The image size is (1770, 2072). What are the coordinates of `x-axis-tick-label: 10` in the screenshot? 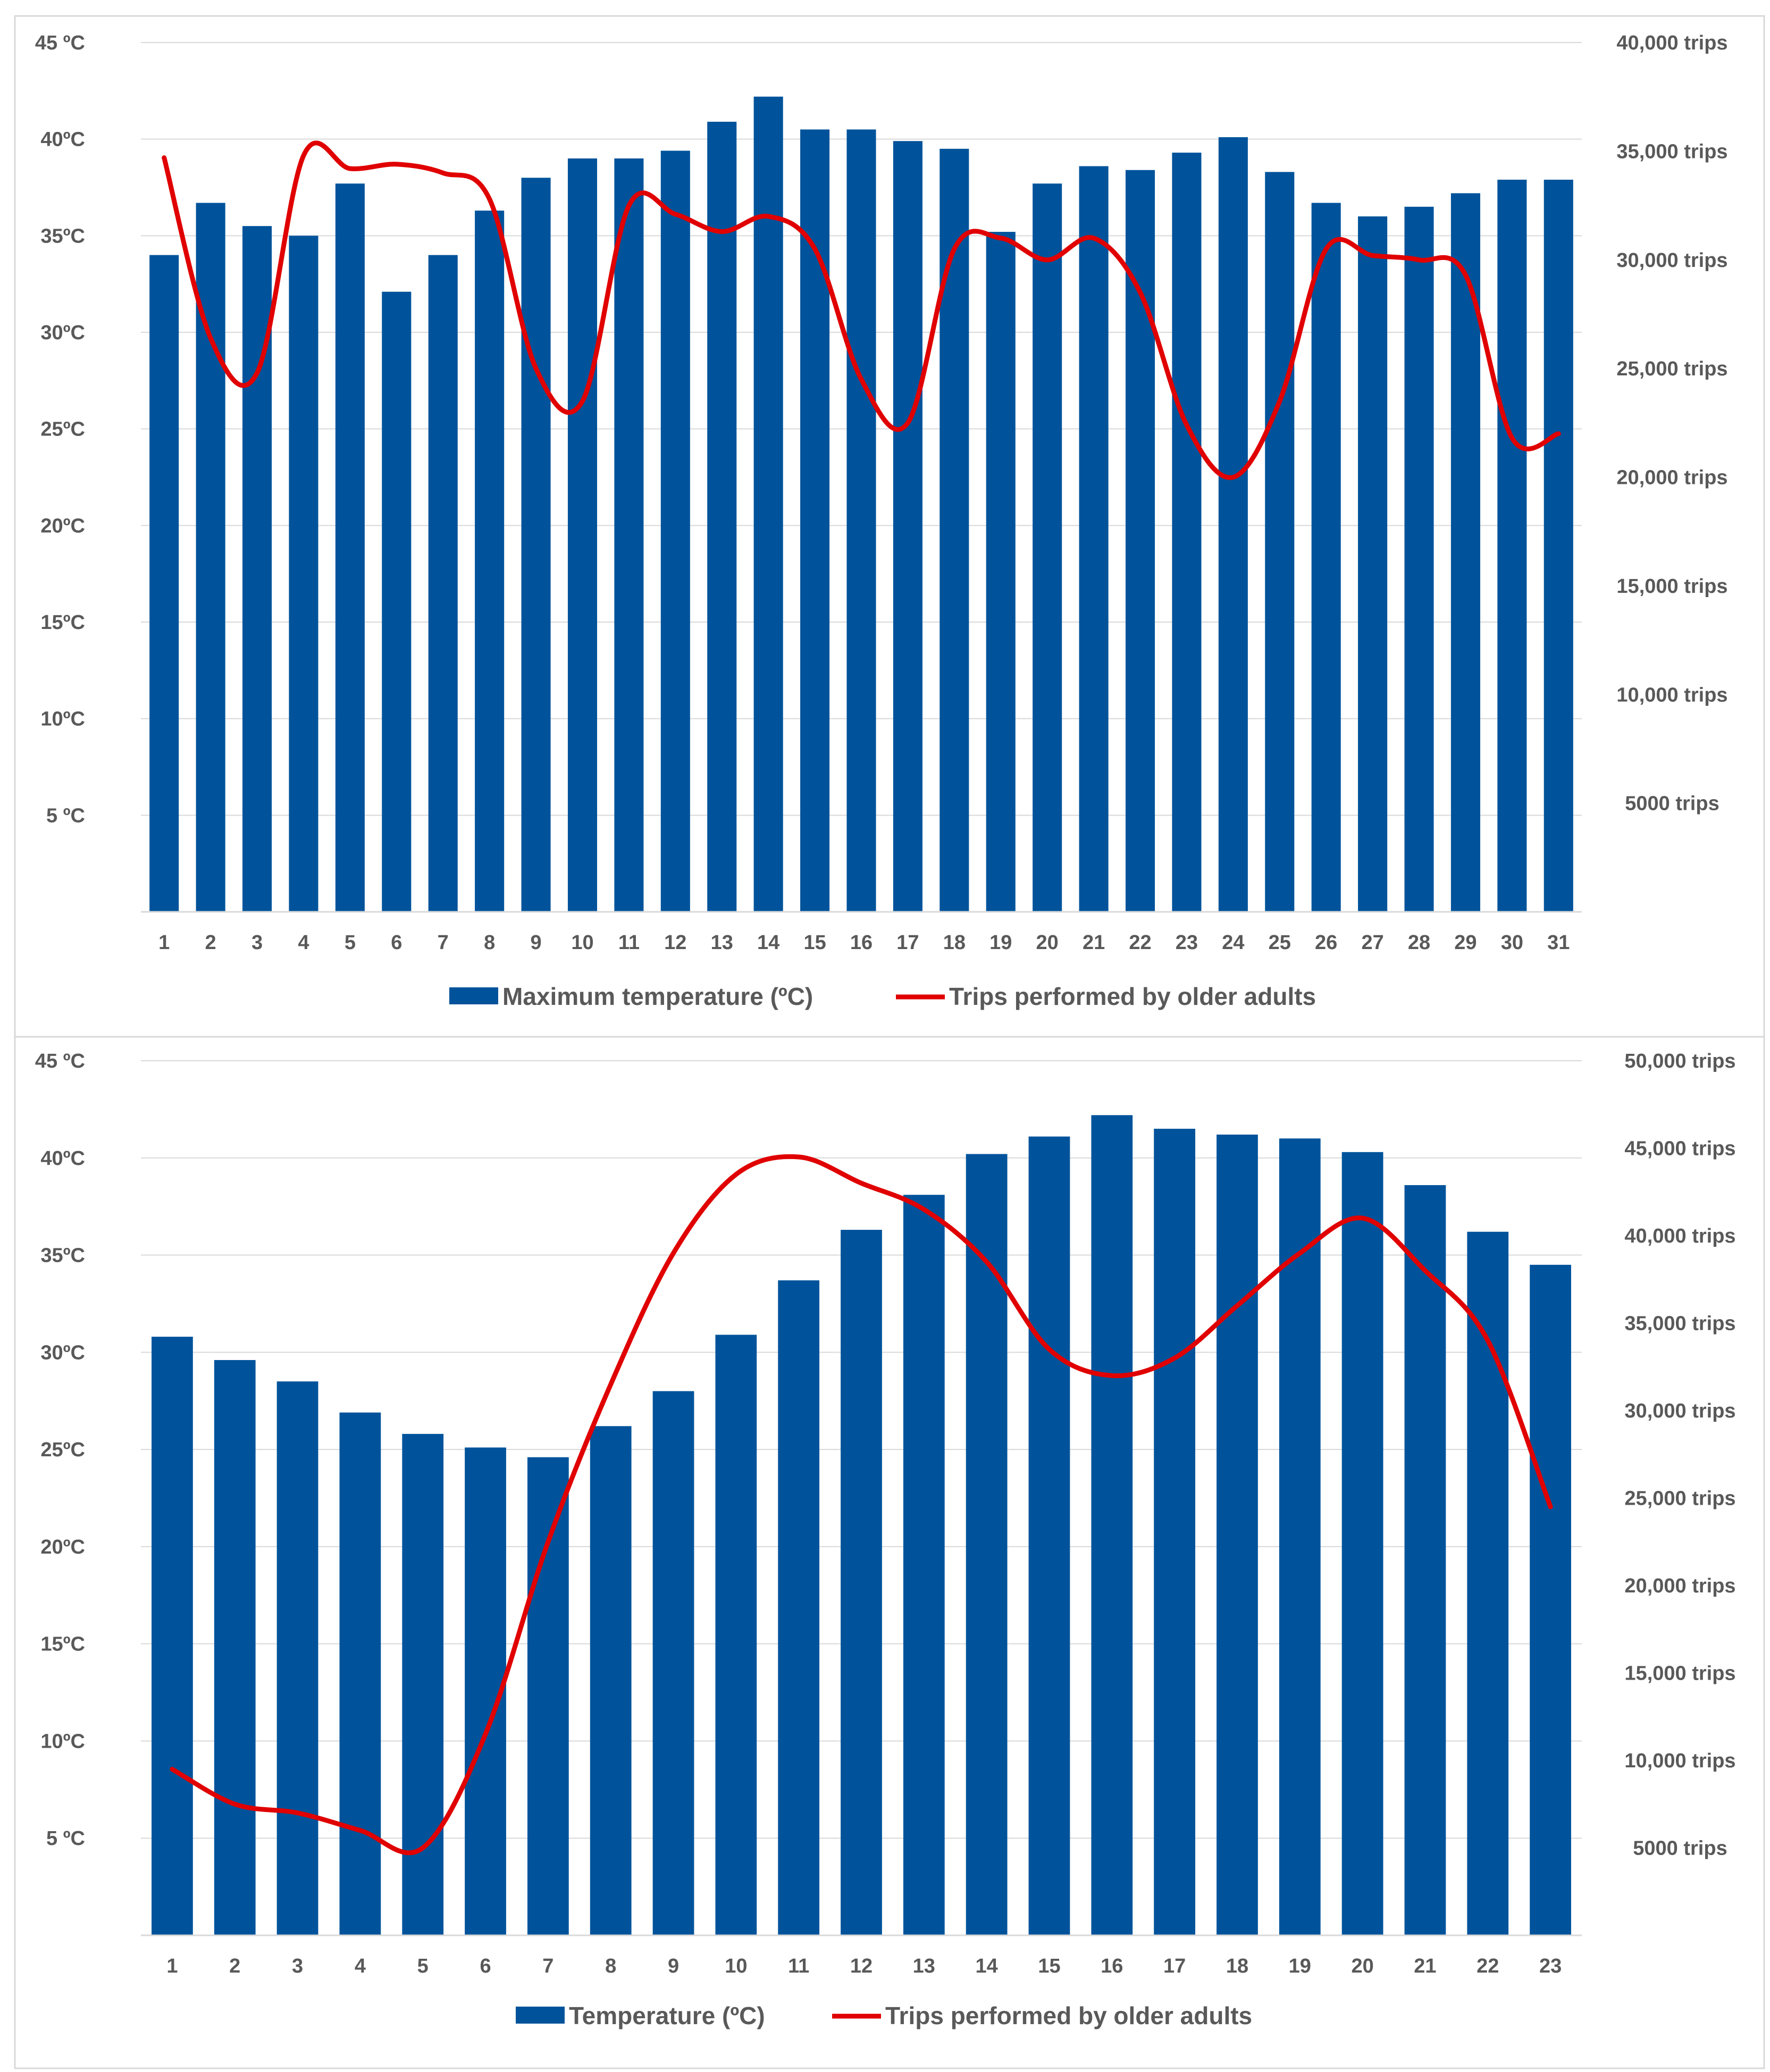 It's located at (736, 1966).